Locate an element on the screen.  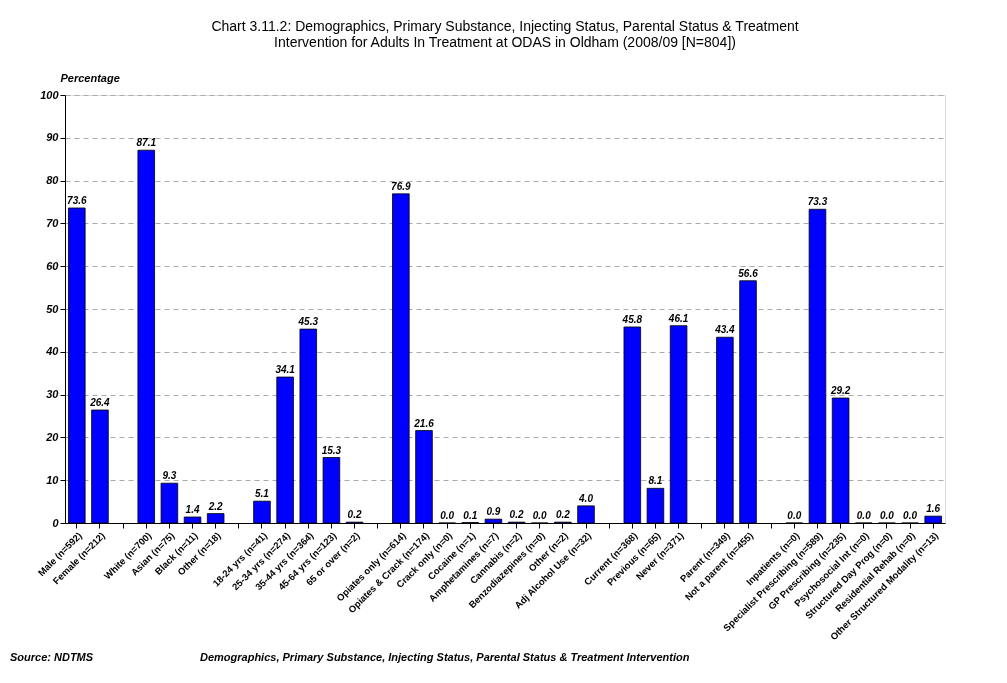
y-tick-label: 70 is located at coordinates (53, 222).